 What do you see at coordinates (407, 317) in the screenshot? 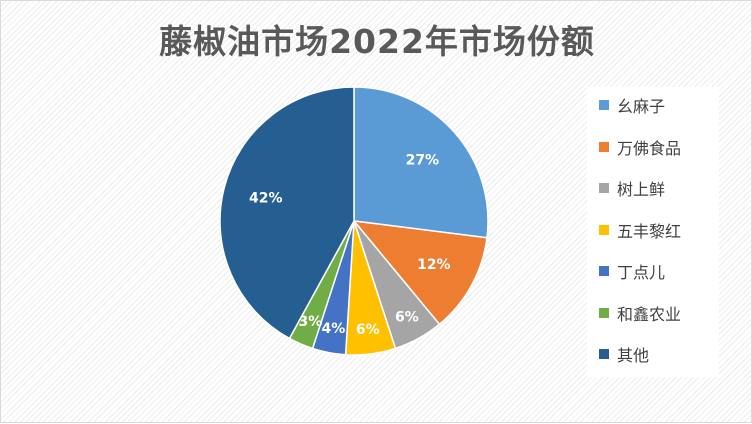
I see `slice-data-label-2: 6%` at bounding box center [407, 317].